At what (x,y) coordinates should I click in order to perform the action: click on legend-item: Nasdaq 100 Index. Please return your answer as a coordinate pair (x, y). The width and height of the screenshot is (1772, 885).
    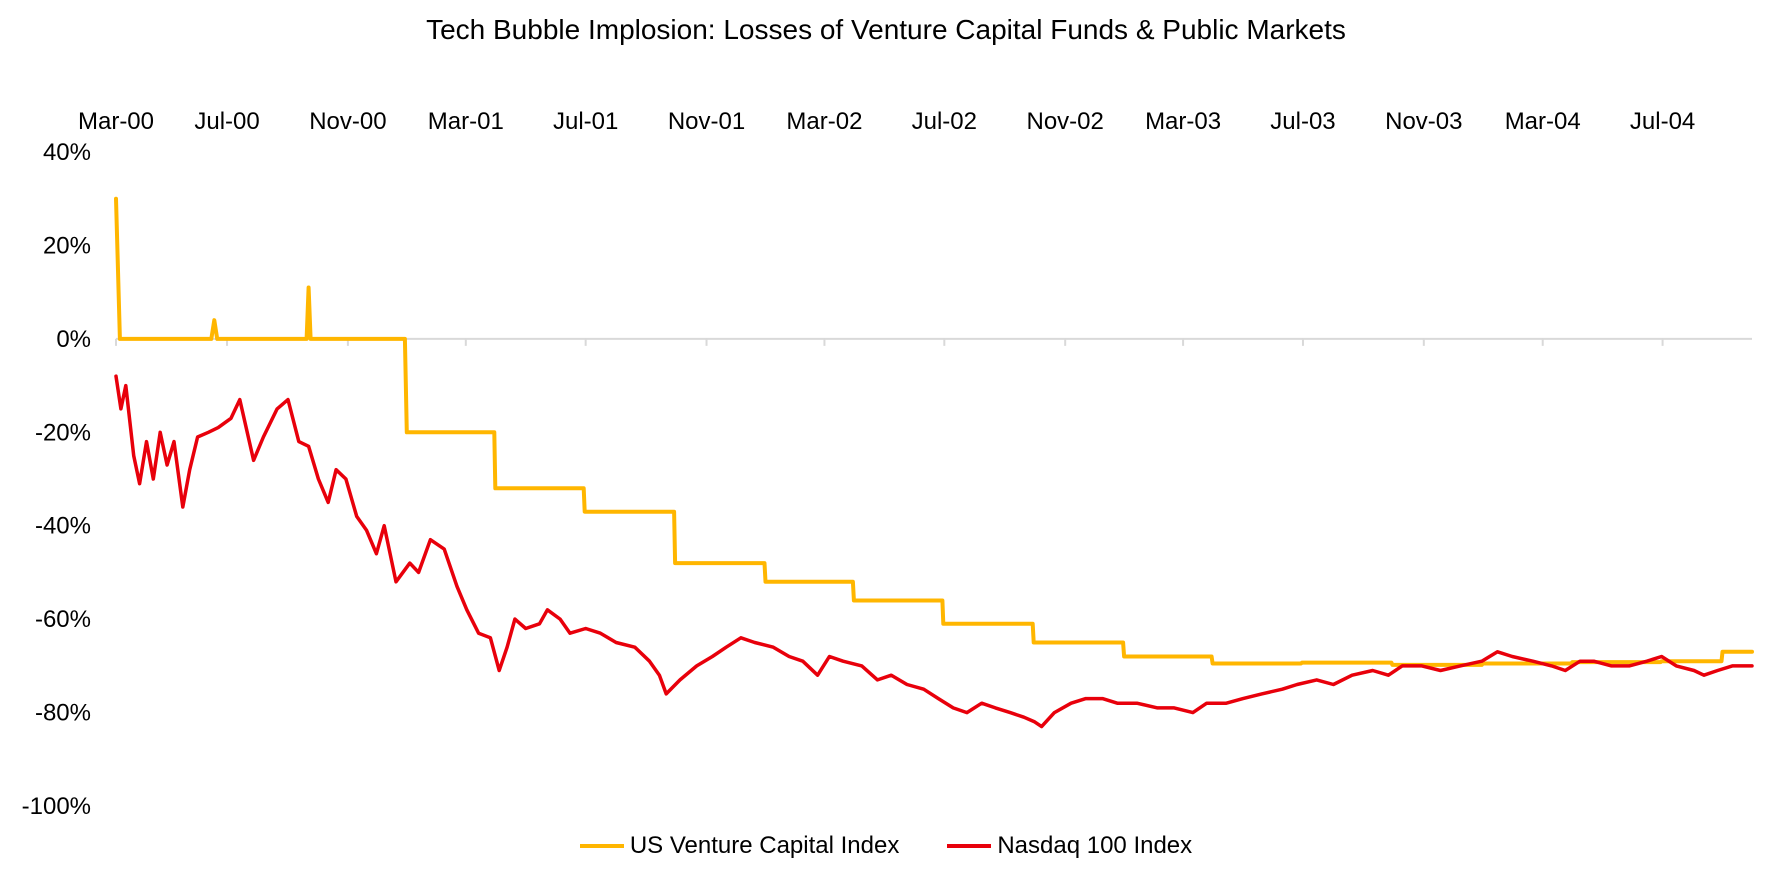
    Looking at the image, I should click on (1069, 846).